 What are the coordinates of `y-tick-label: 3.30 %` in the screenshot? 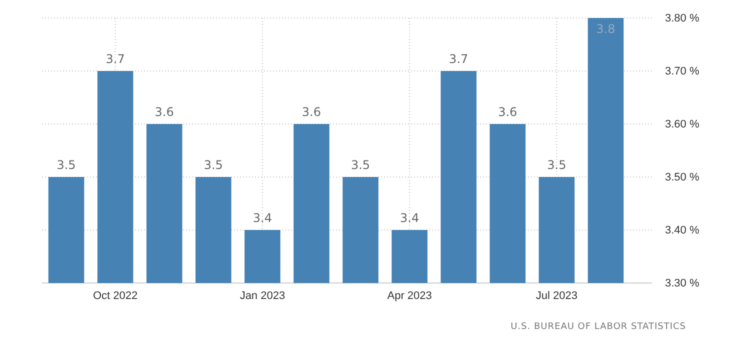 It's located at (682, 284).